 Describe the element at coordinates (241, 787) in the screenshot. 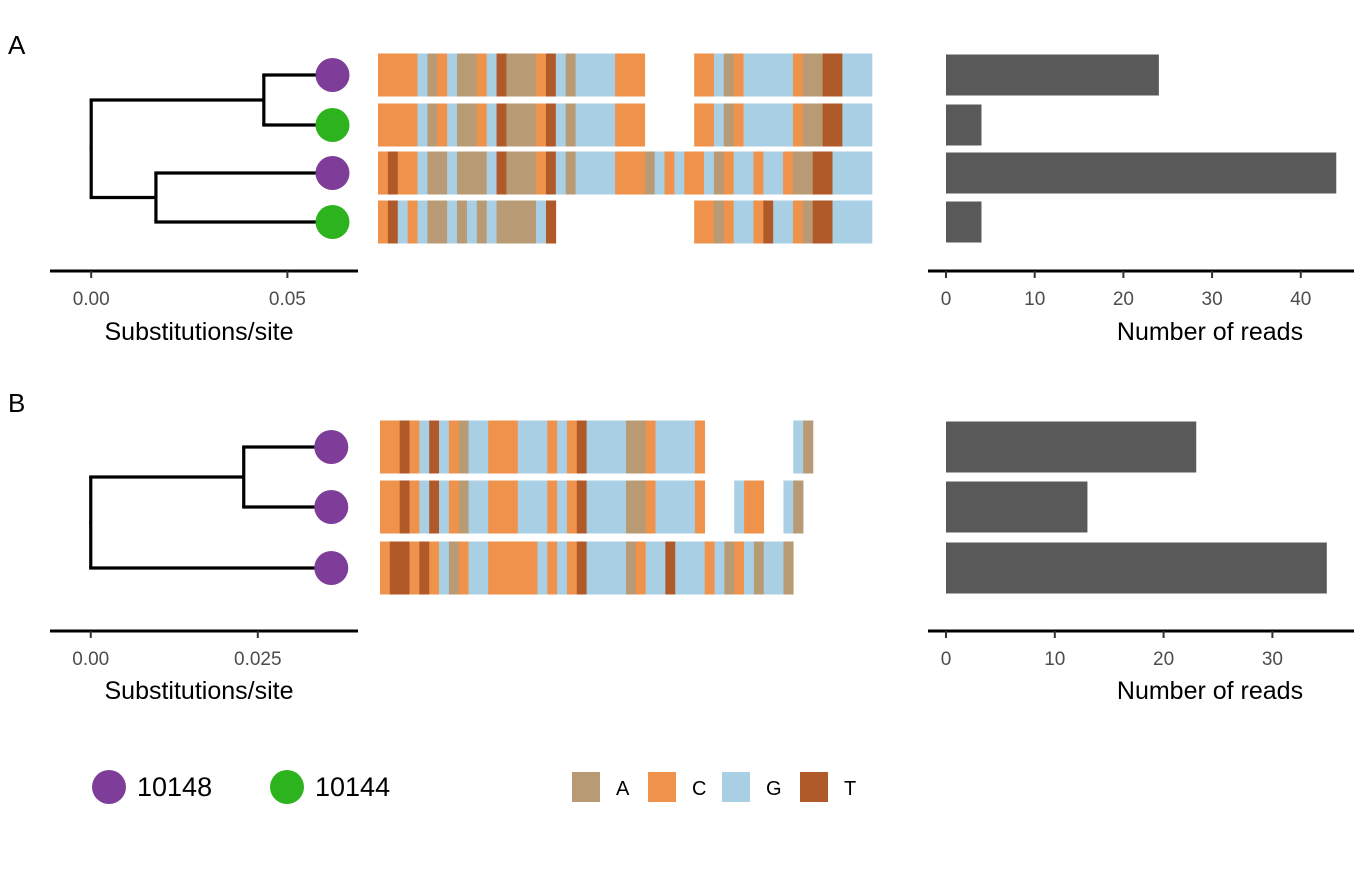

I see `sample-legend: 10148 10144` at that location.